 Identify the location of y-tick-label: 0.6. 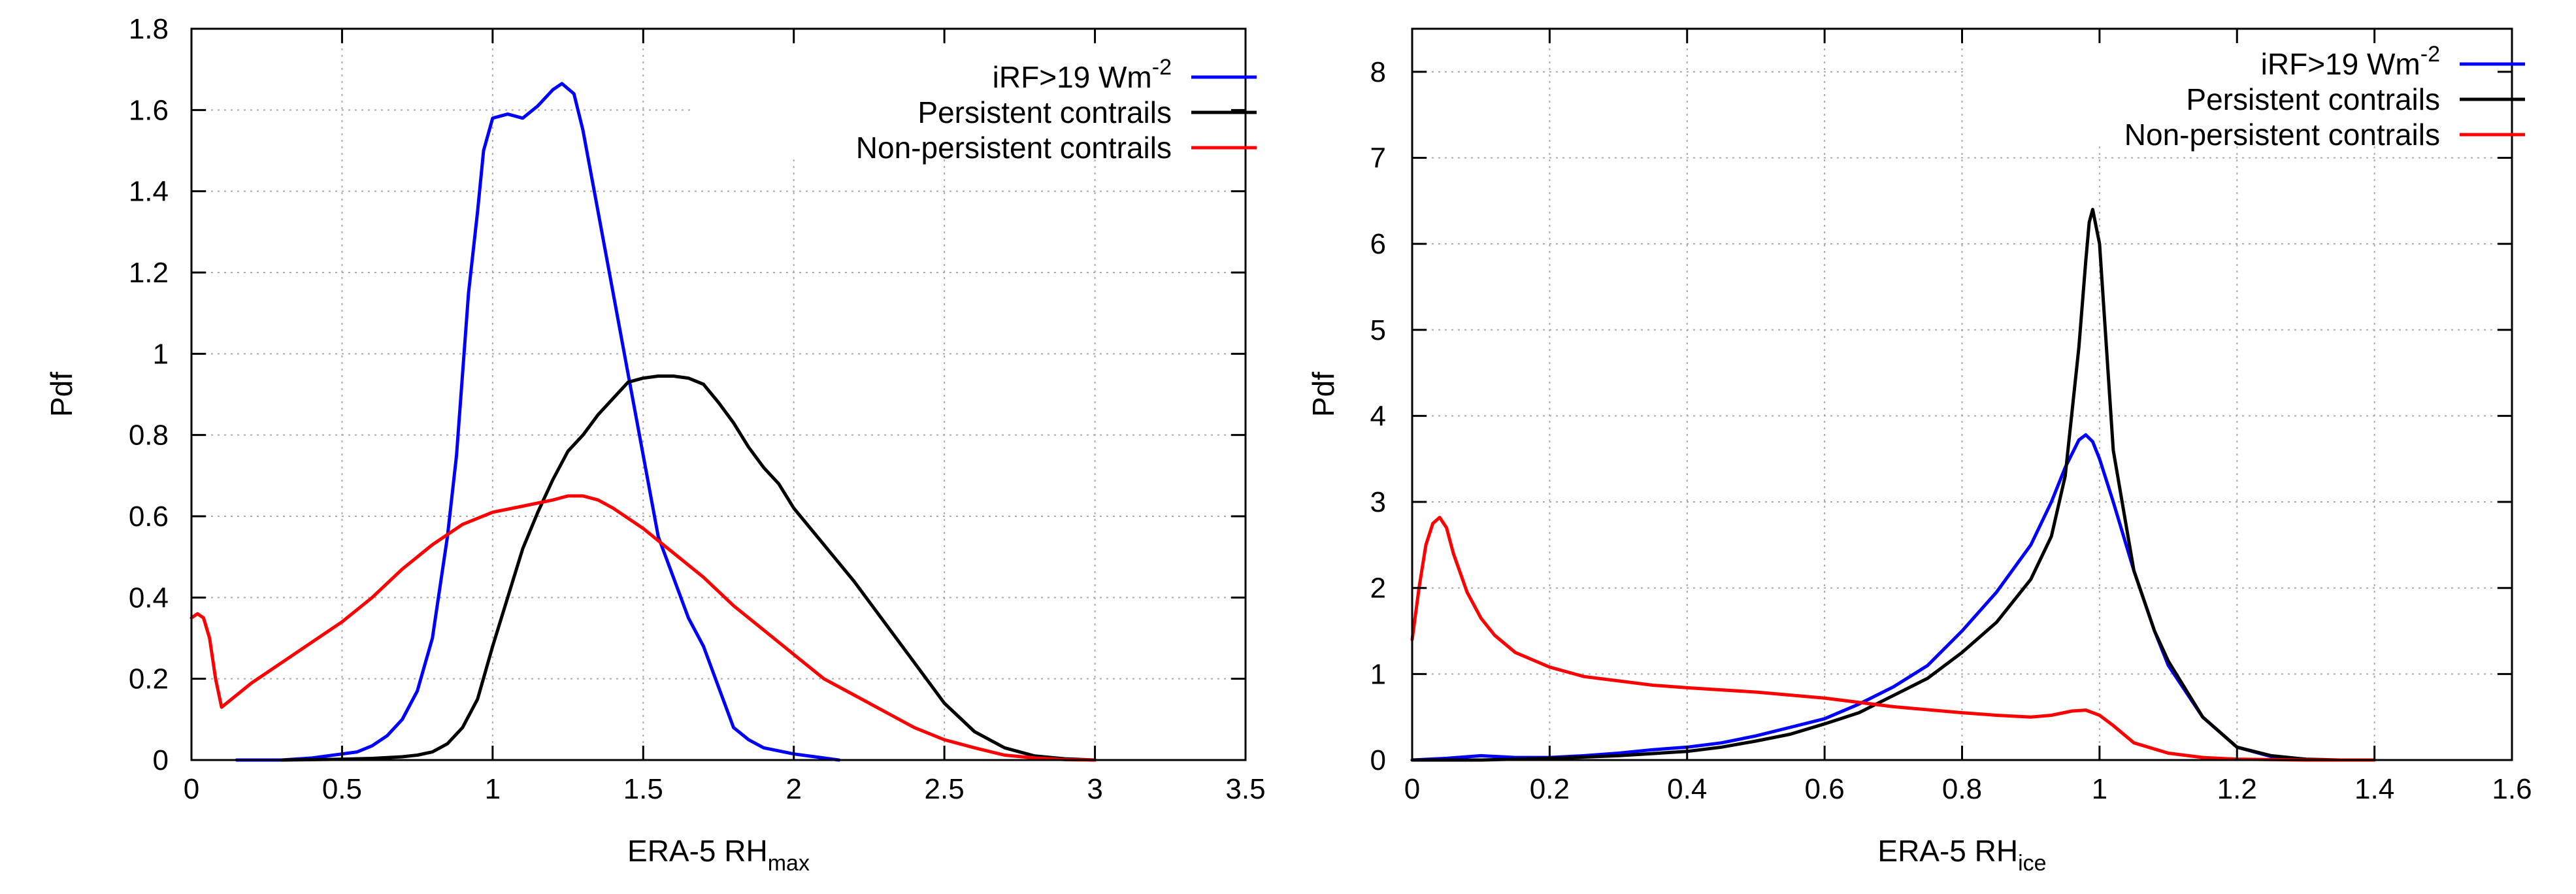
(149, 517).